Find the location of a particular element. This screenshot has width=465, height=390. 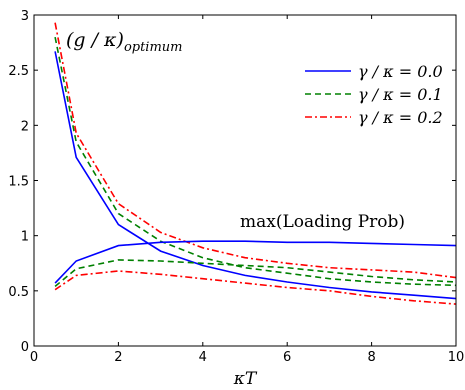

y-tick-label: 3 is located at coordinates (25, 16).